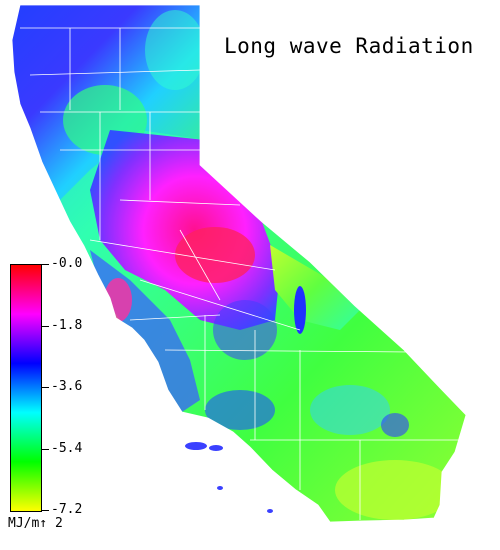  I want to click on colorbar-tick-label: -3.6, so click(67, 386).